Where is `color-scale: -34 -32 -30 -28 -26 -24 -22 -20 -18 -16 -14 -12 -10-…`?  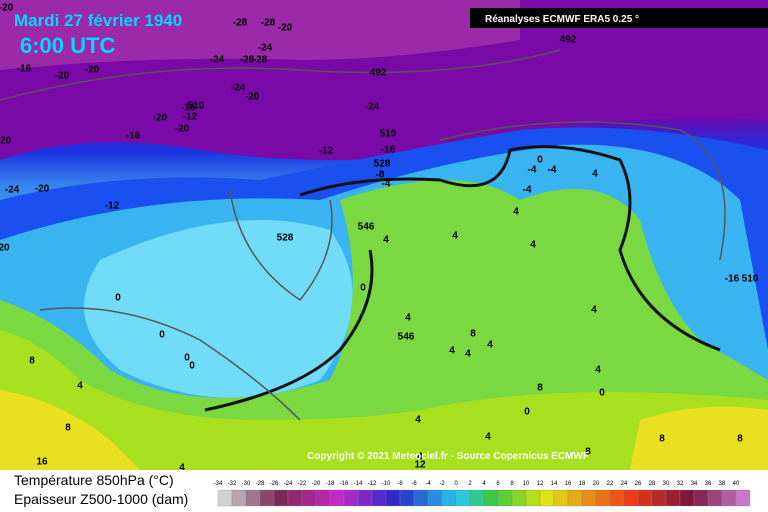
color-scale: -34 -32 -30 -28 -26 -24 -22 -20 -18 -16 -14 -12 -10-… is located at coordinates (482, 494).